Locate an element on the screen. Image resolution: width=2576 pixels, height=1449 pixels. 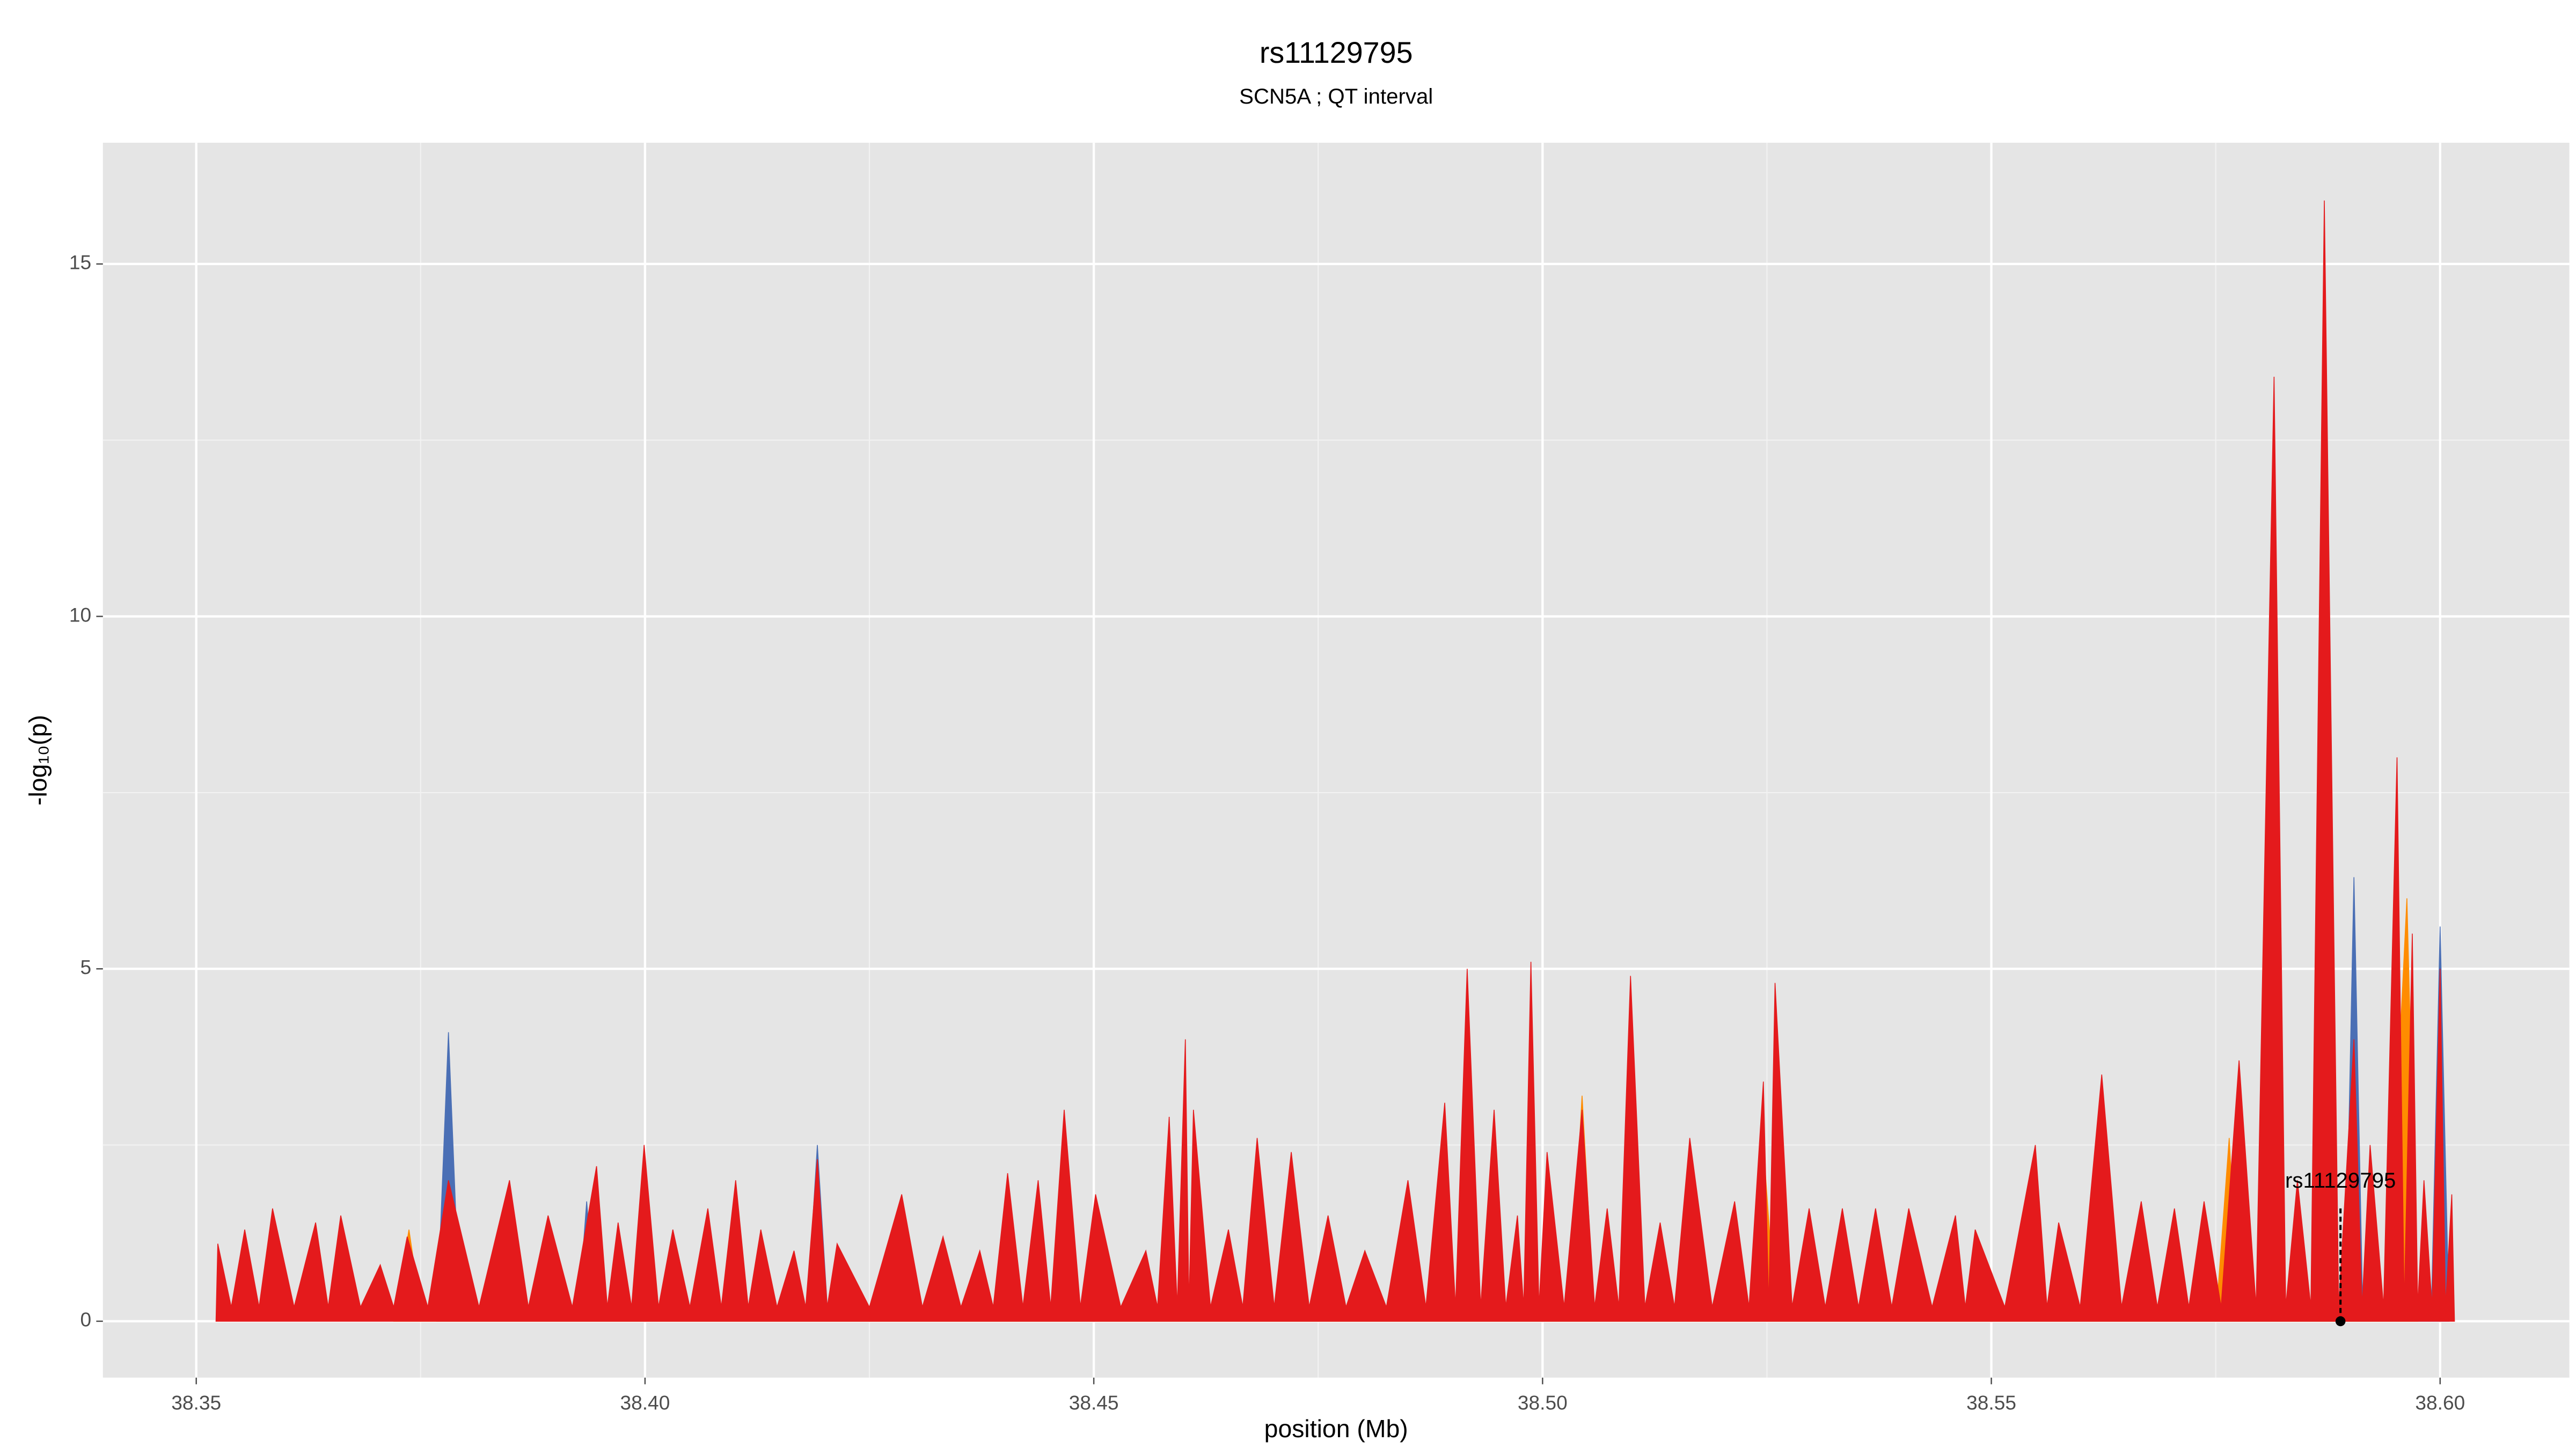
y-tick-label: 15 is located at coordinates (80, 262).